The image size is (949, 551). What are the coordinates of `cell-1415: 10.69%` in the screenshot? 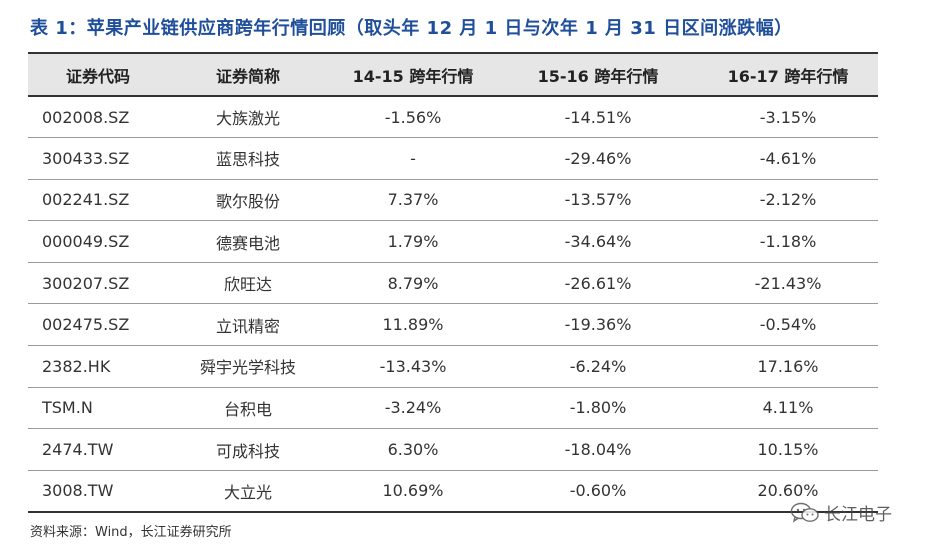 It's located at (413, 491).